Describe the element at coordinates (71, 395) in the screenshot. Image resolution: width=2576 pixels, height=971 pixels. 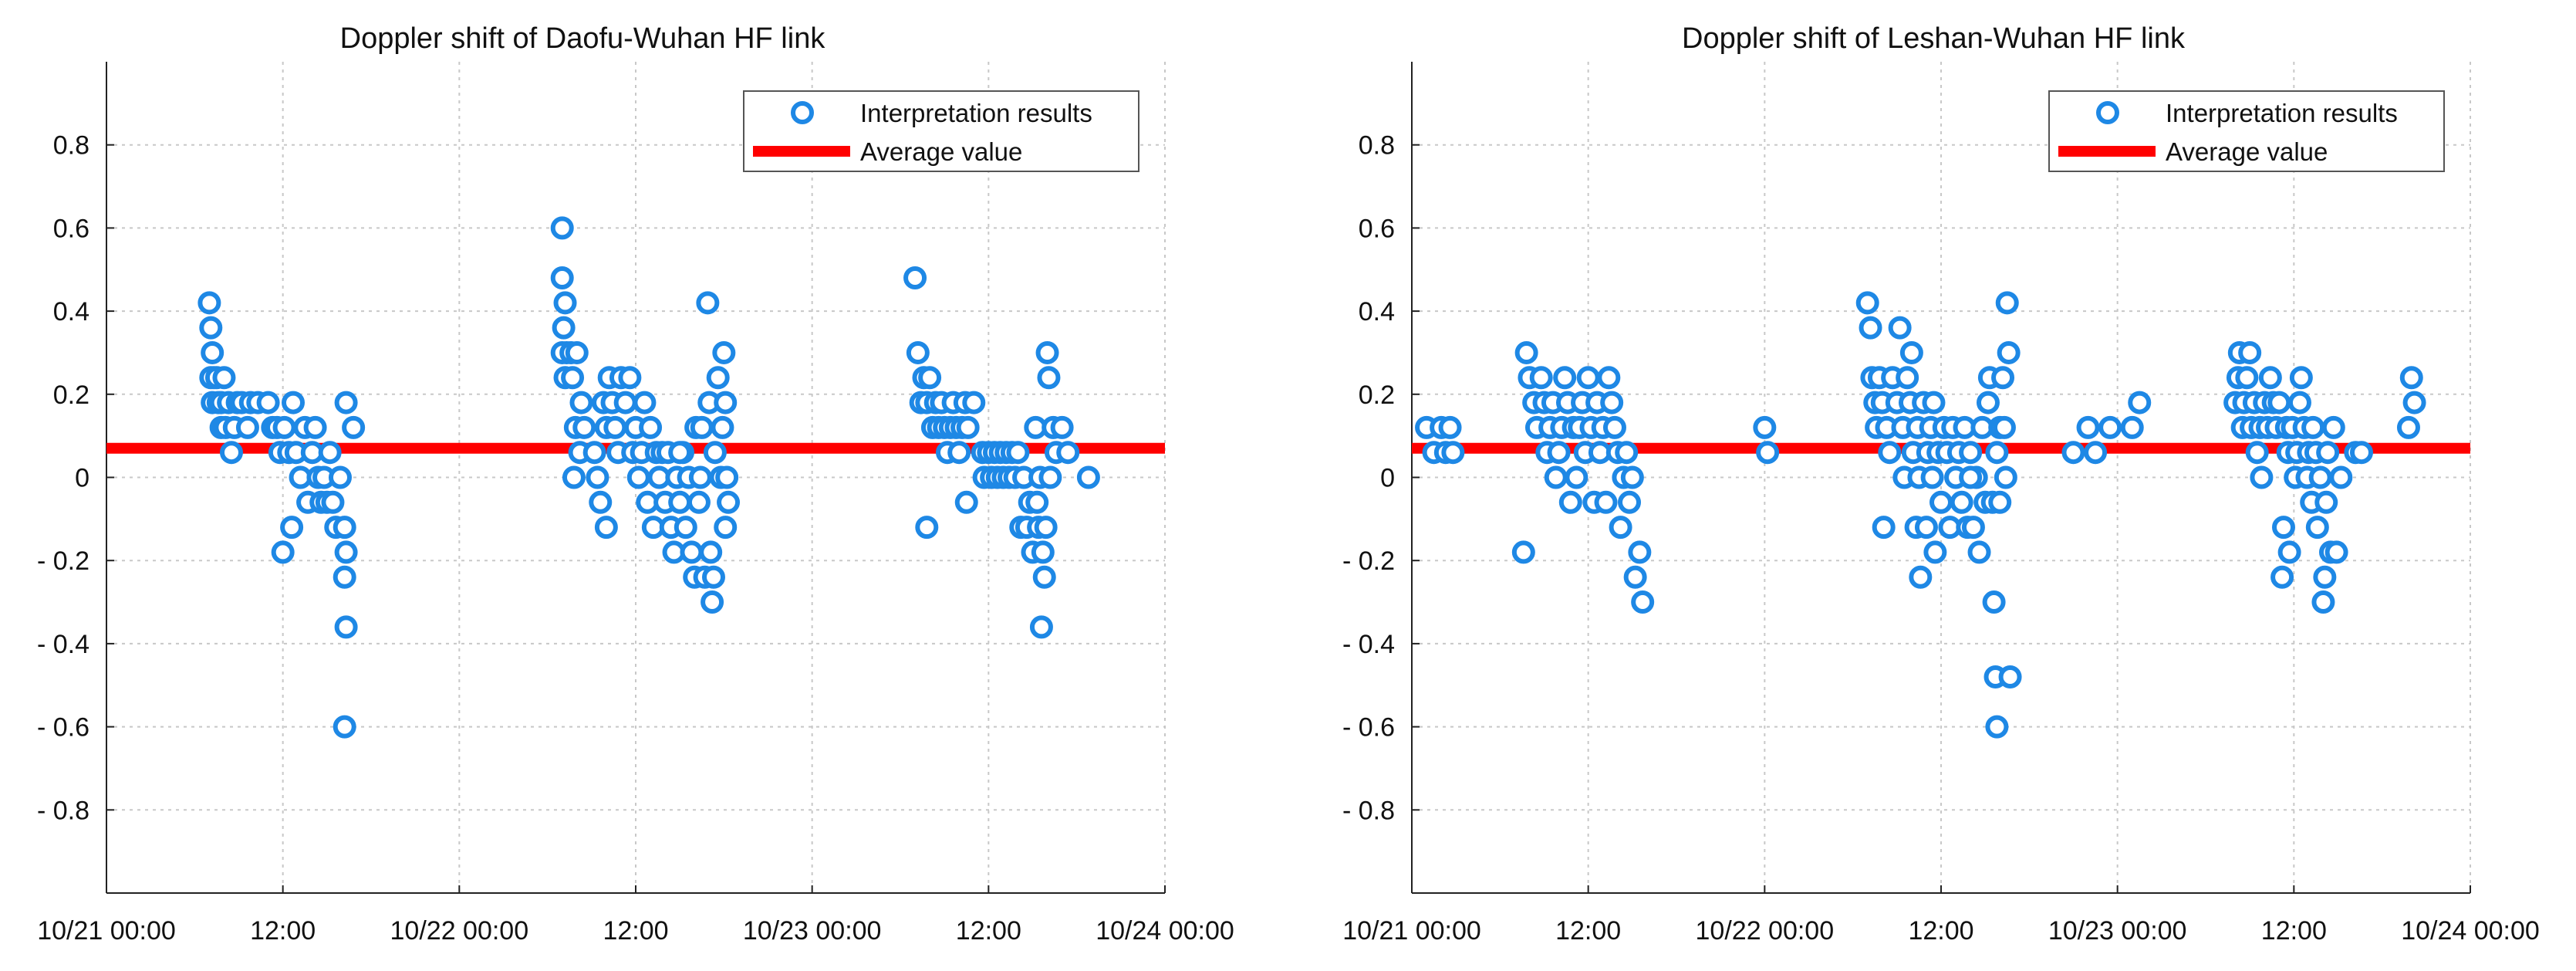
I see `y-tick-label: 0.2` at that location.